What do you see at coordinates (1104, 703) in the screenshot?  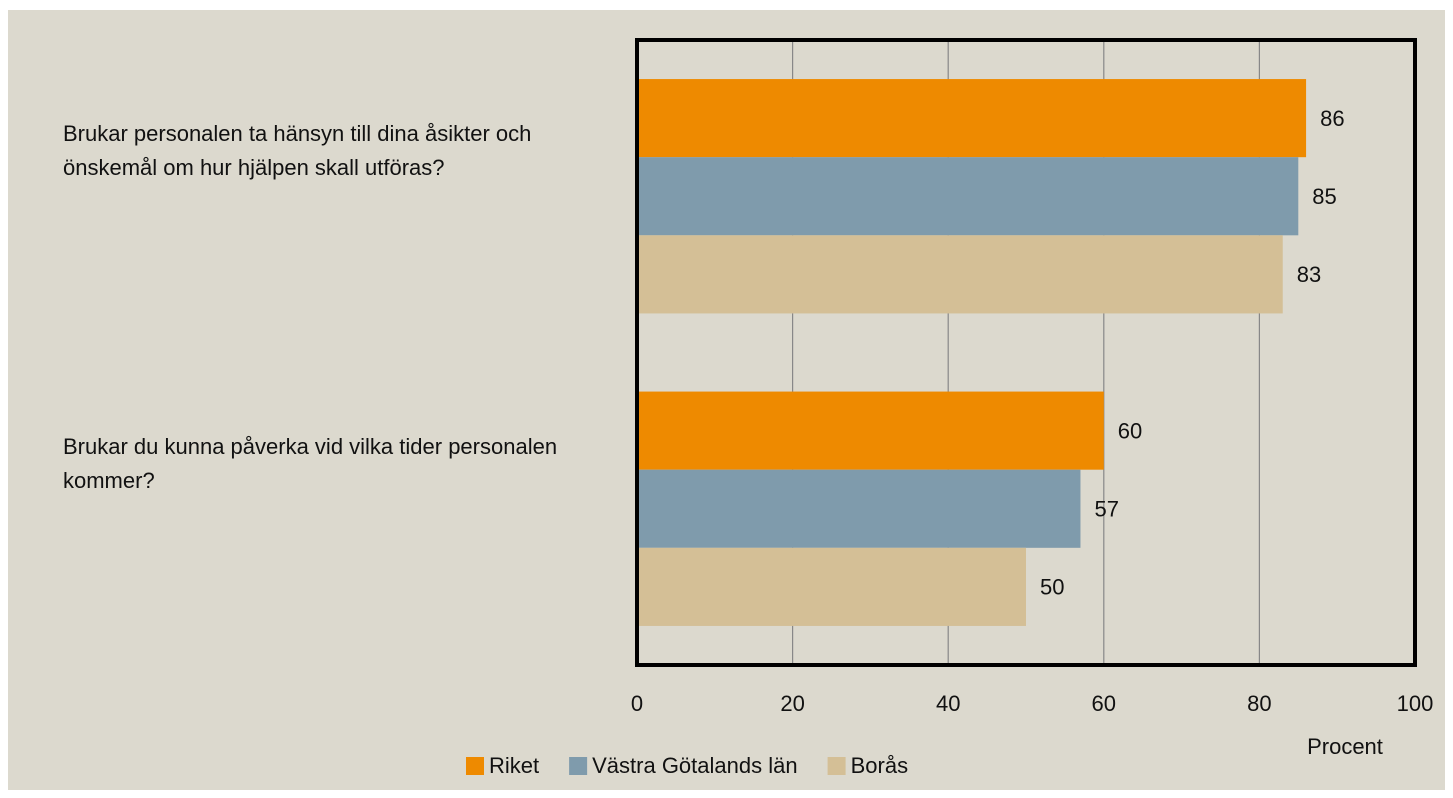 I see `x-tick-label: 60` at bounding box center [1104, 703].